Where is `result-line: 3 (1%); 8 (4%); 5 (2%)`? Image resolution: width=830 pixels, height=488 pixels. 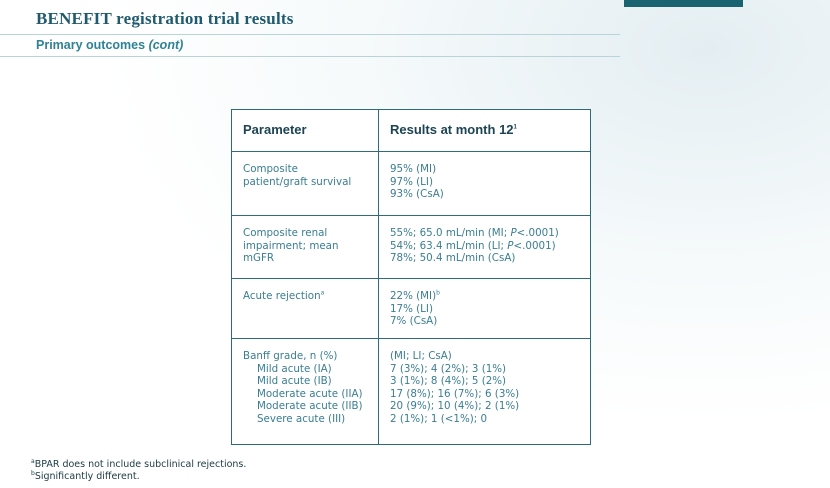
result-line: 3 (1%); 8 (4%); 5 (2%) is located at coordinates (448, 381).